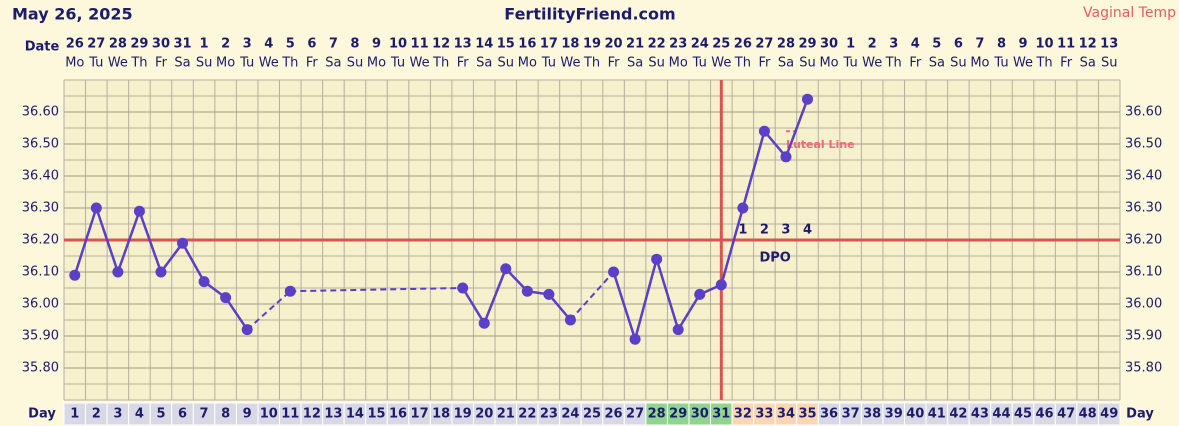 The image size is (1179, 426). I want to click on day-number: 2, so click(96, 414).